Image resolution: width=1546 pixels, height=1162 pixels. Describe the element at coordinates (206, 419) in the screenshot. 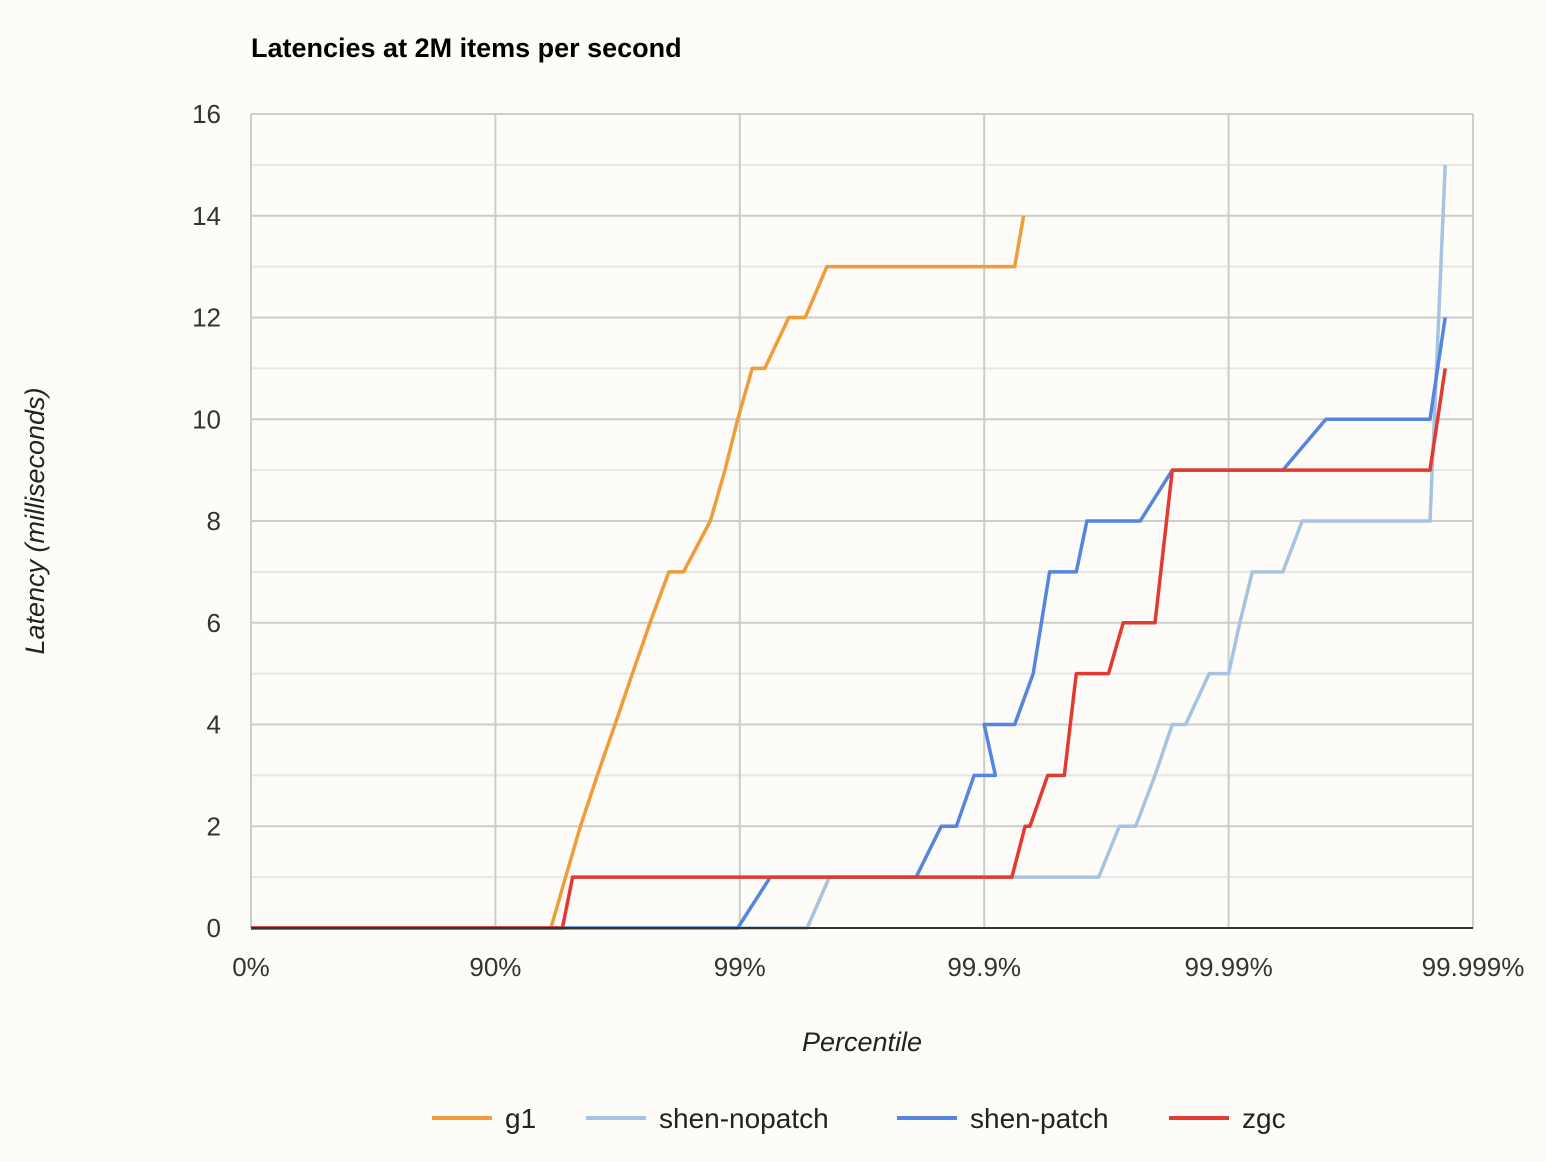

I see `y-tick-label: 10` at that location.